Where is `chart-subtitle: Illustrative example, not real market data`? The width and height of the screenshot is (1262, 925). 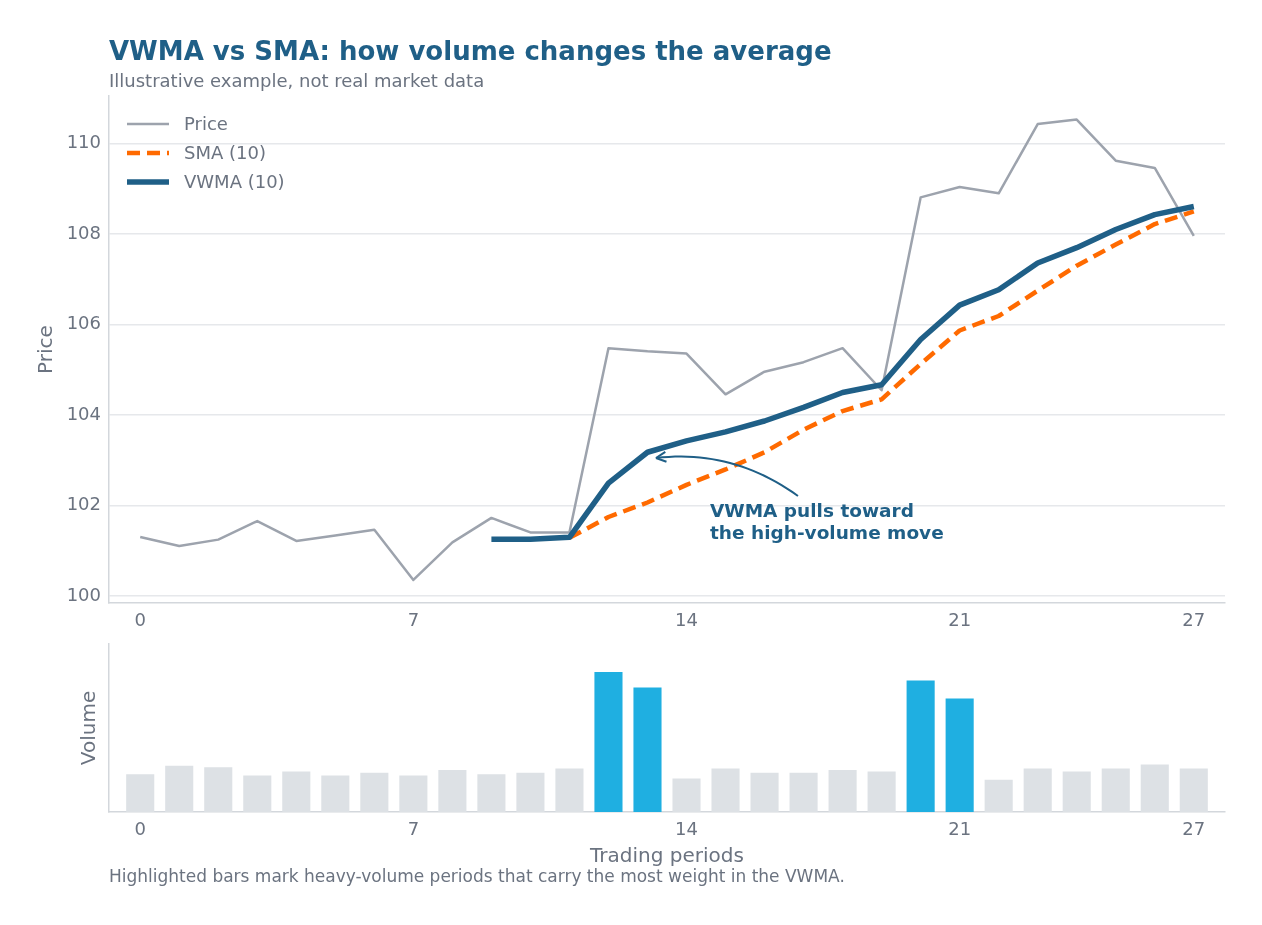
chart-subtitle: Illustrative example, not real market data is located at coordinates (297, 81).